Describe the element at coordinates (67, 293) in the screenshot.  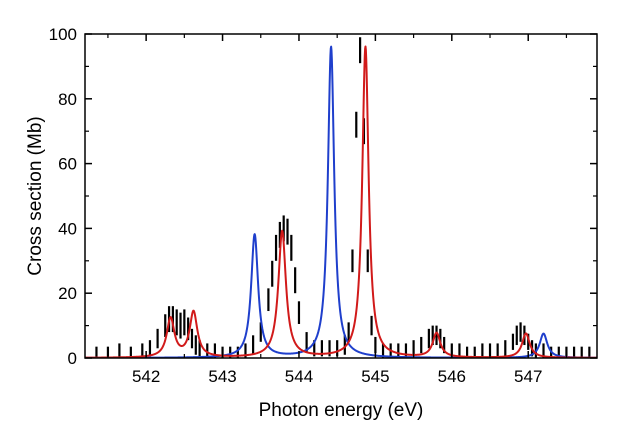
I see `y-tick-label: 20` at that location.